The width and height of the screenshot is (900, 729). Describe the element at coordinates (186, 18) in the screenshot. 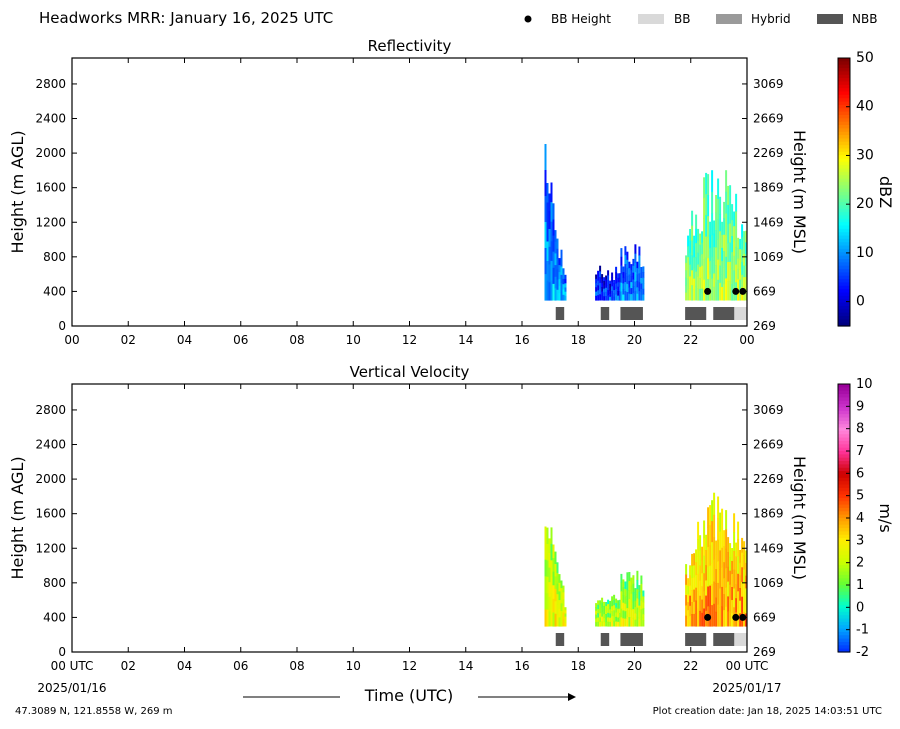

I see `figure-title: Headworks MRR: January 16, 2025 UTC` at that location.